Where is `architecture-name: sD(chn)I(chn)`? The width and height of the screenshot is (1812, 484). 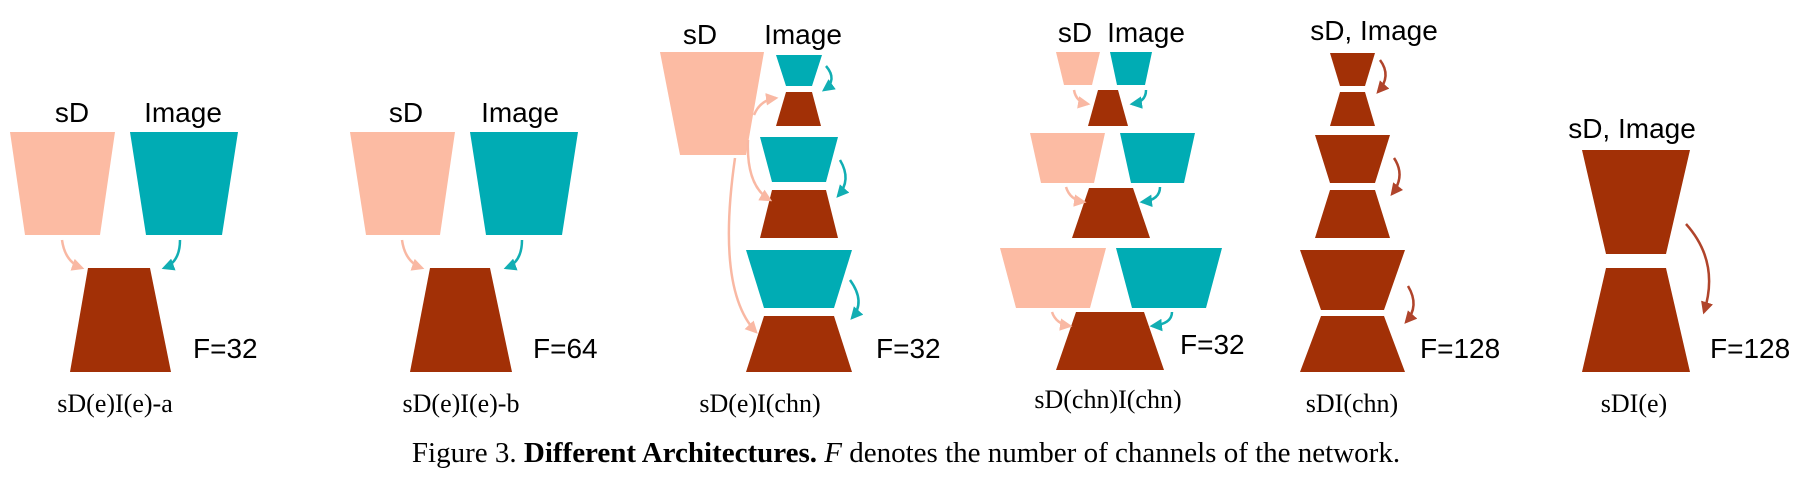 architecture-name: sD(chn)I(chn) is located at coordinates (1107, 399).